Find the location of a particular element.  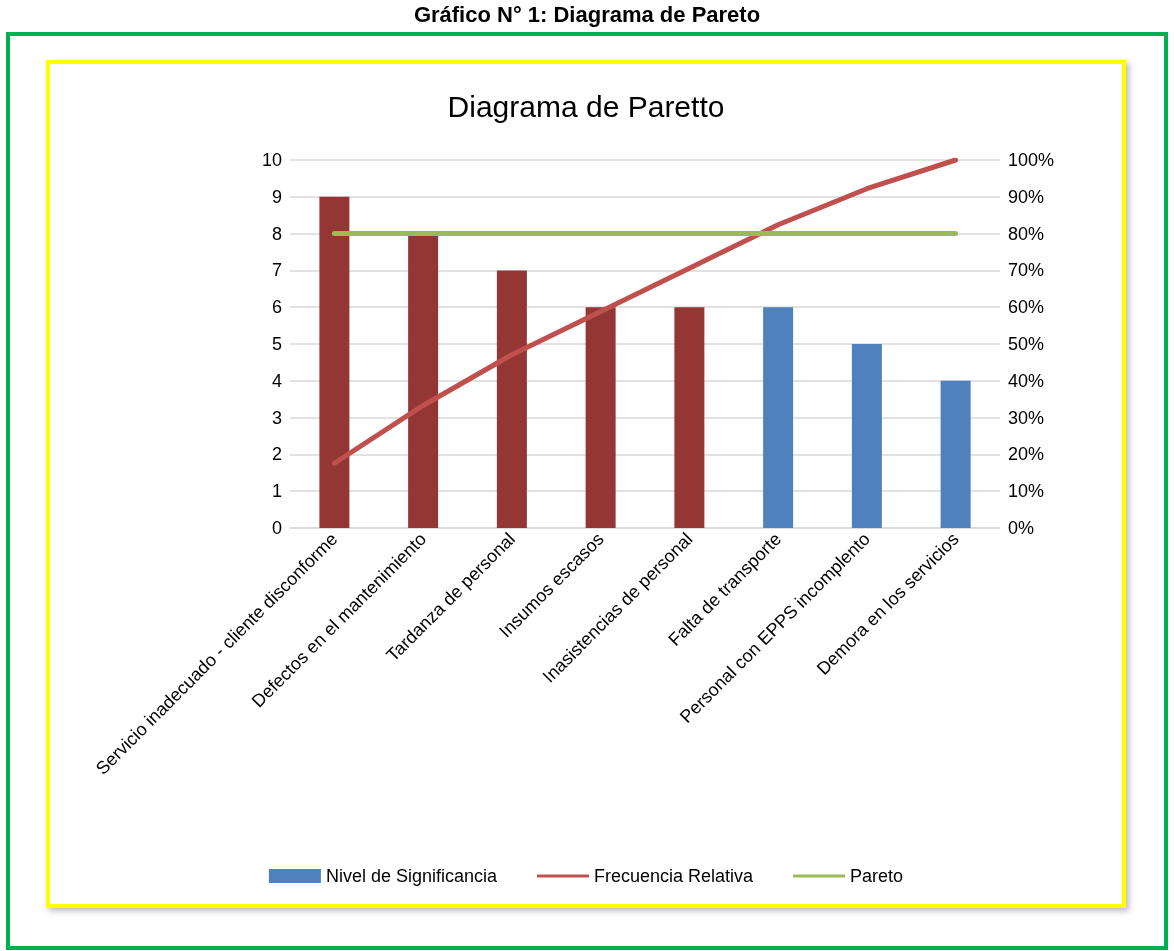

y-tick-label: 9 is located at coordinates (276, 196).